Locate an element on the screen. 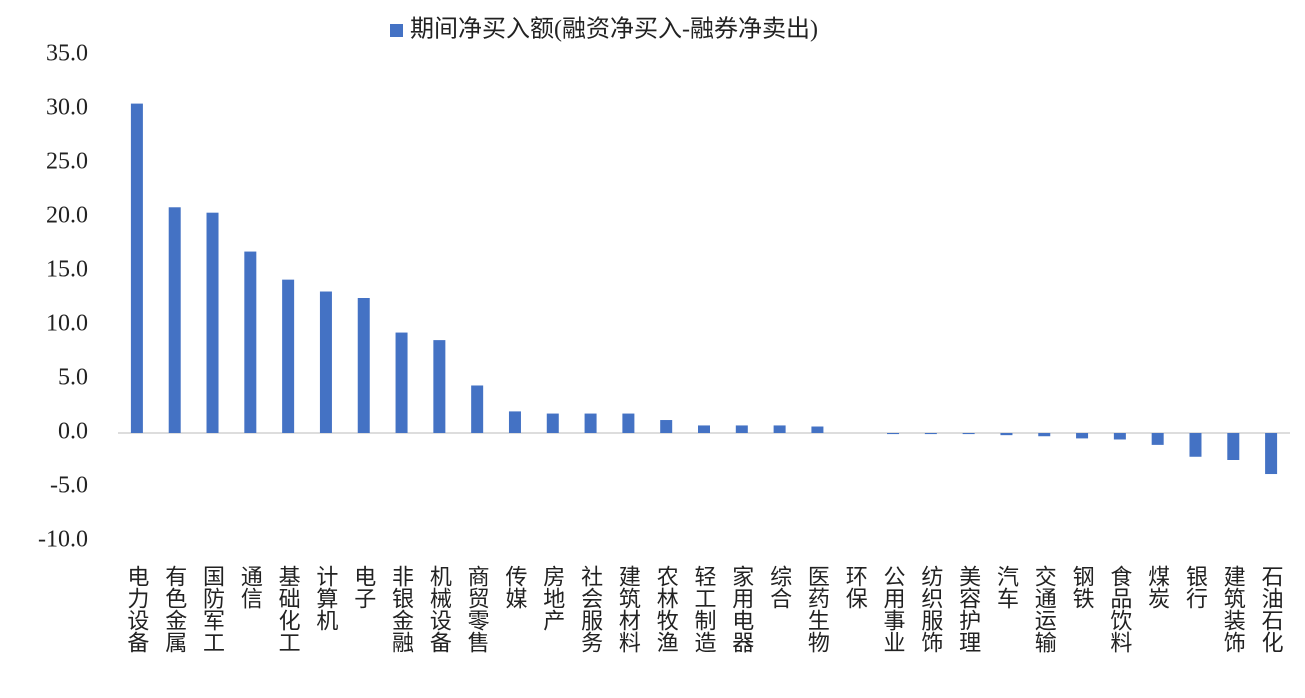 The width and height of the screenshot is (1305, 698). x-tick-label: 基础化工 is located at coordinates (288, 609).